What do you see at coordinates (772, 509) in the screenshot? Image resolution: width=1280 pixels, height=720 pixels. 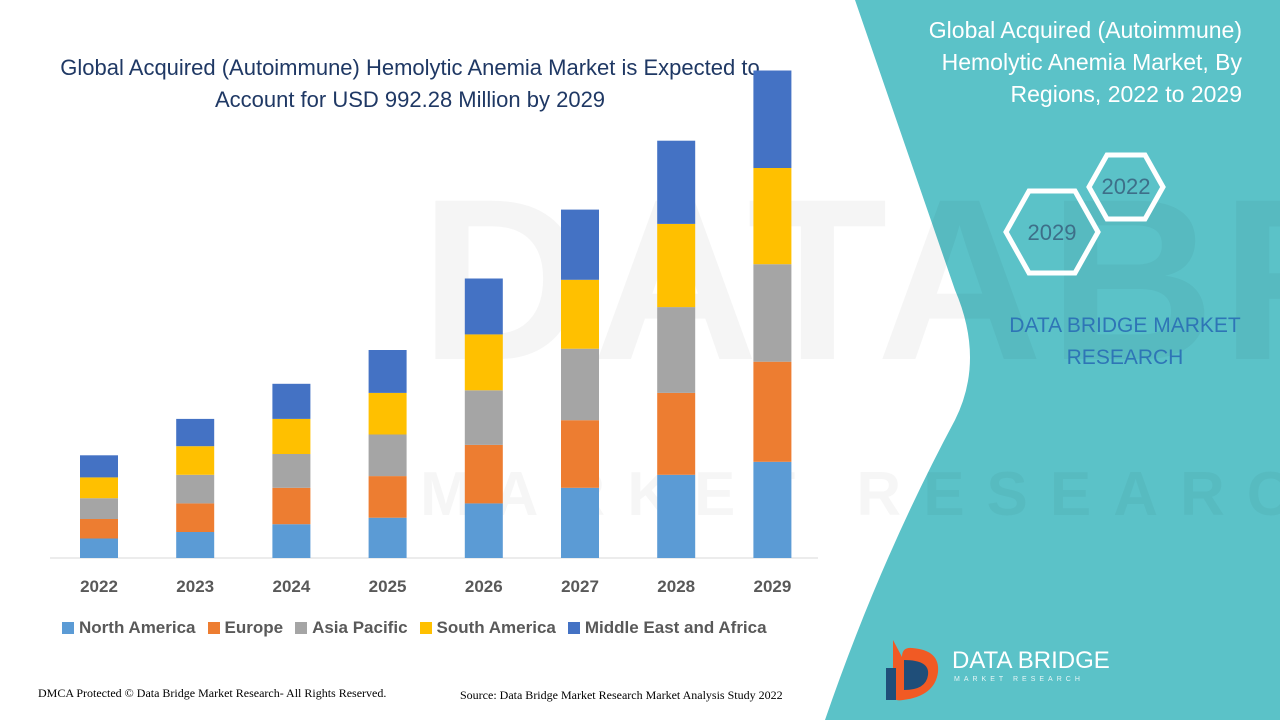 I see `bar-2029-north-america` at bounding box center [772, 509].